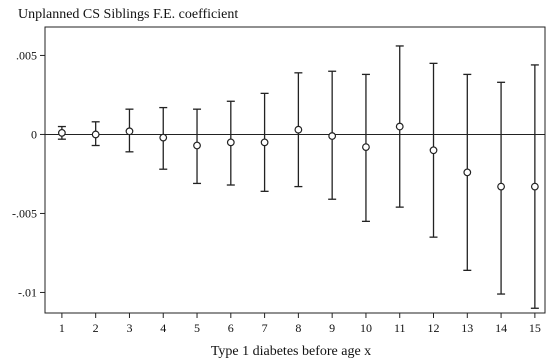  What do you see at coordinates (27, 292) in the screenshot?
I see `y-tick-label: -.01` at bounding box center [27, 292].